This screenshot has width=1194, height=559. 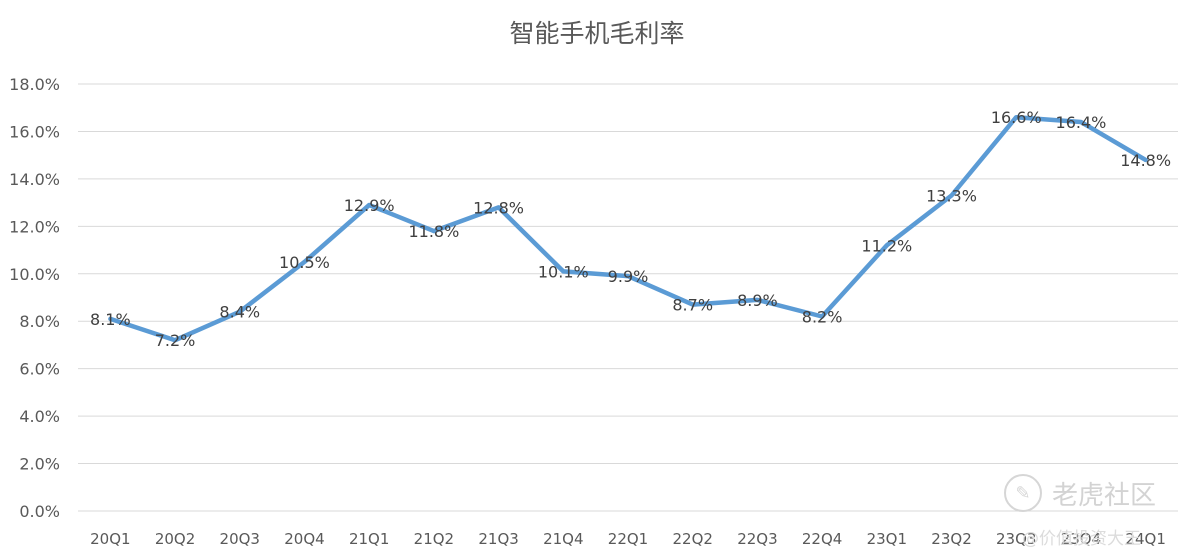 What do you see at coordinates (822, 316) in the screenshot?
I see `data-label: 8.2%` at bounding box center [822, 316].